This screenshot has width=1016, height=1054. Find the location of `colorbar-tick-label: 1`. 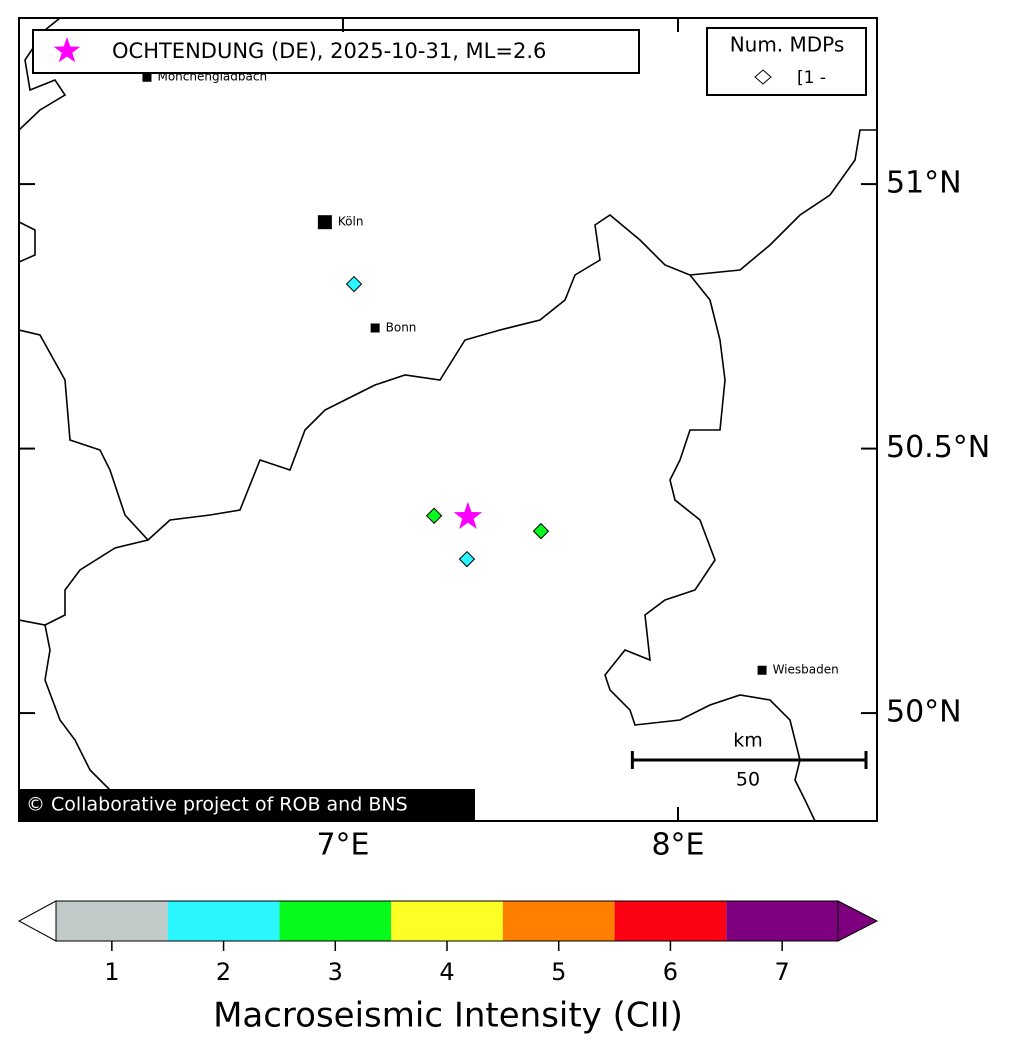

colorbar-tick-label: 1 is located at coordinates (111, 972).